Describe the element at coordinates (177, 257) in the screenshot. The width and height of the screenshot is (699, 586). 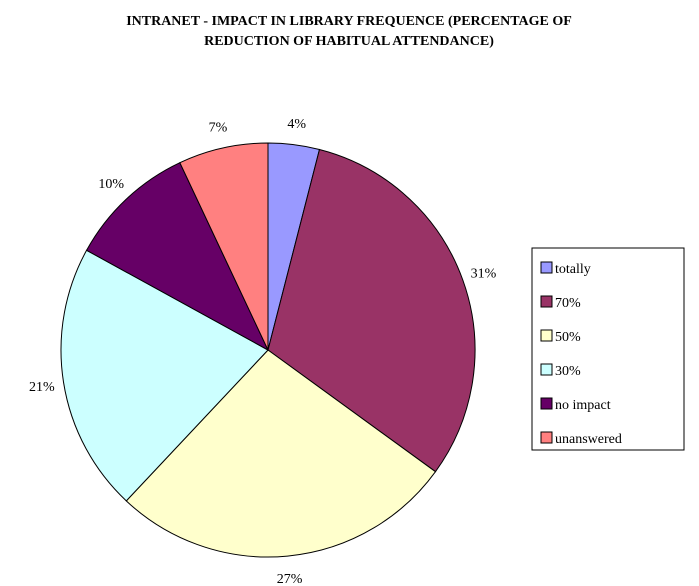
I see `pie-slice-no-impact` at that location.